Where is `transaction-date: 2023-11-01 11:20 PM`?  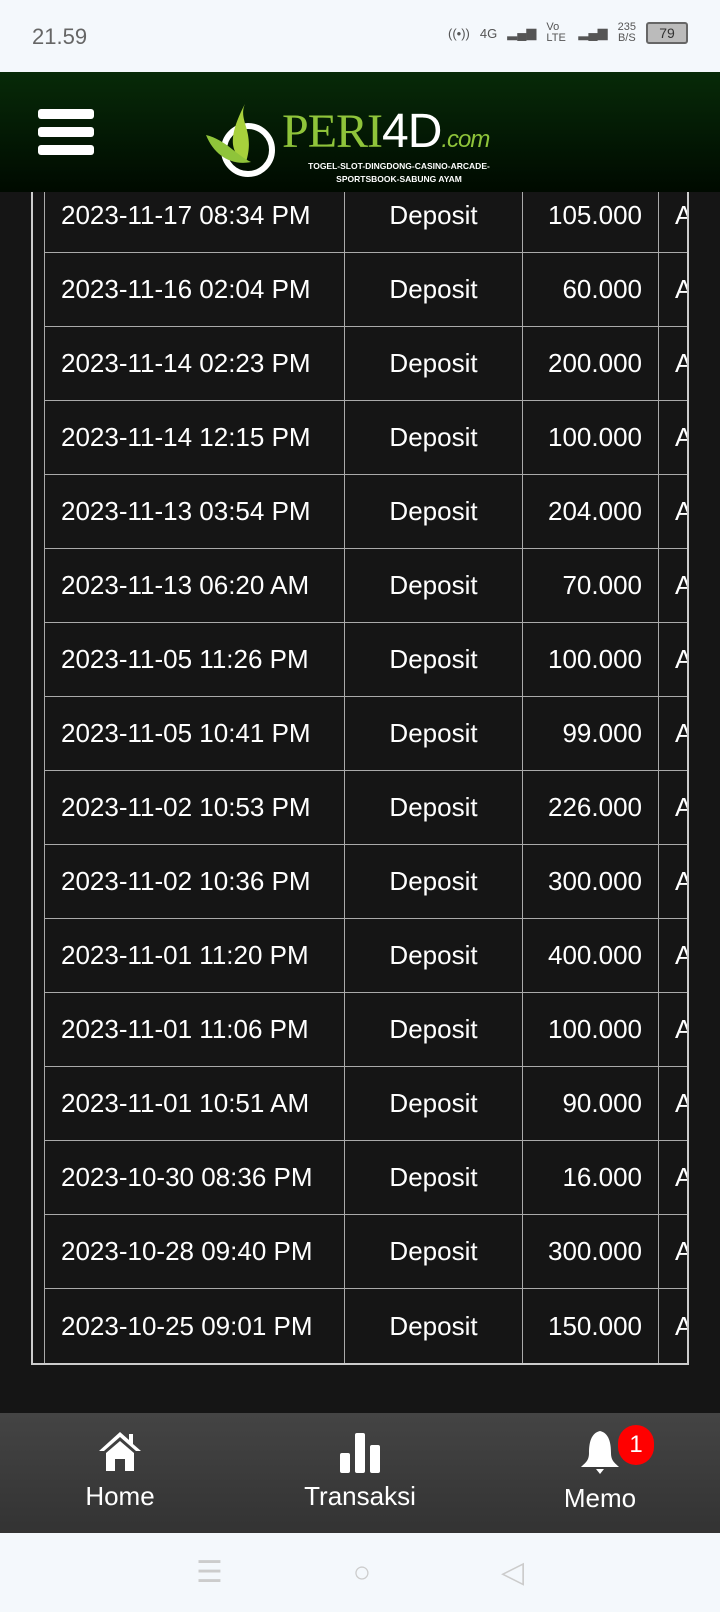 transaction-date: 2023-11-01 11:20 PM is located at coordinates (195, 955).